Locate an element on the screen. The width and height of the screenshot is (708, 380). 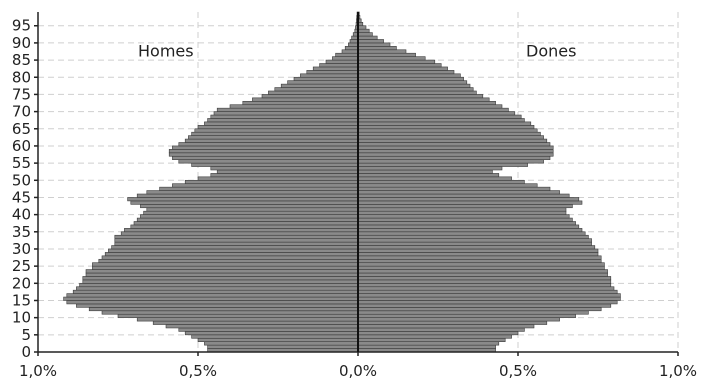
y-tick-label-5: 5 is located at coordinates (26, 335).